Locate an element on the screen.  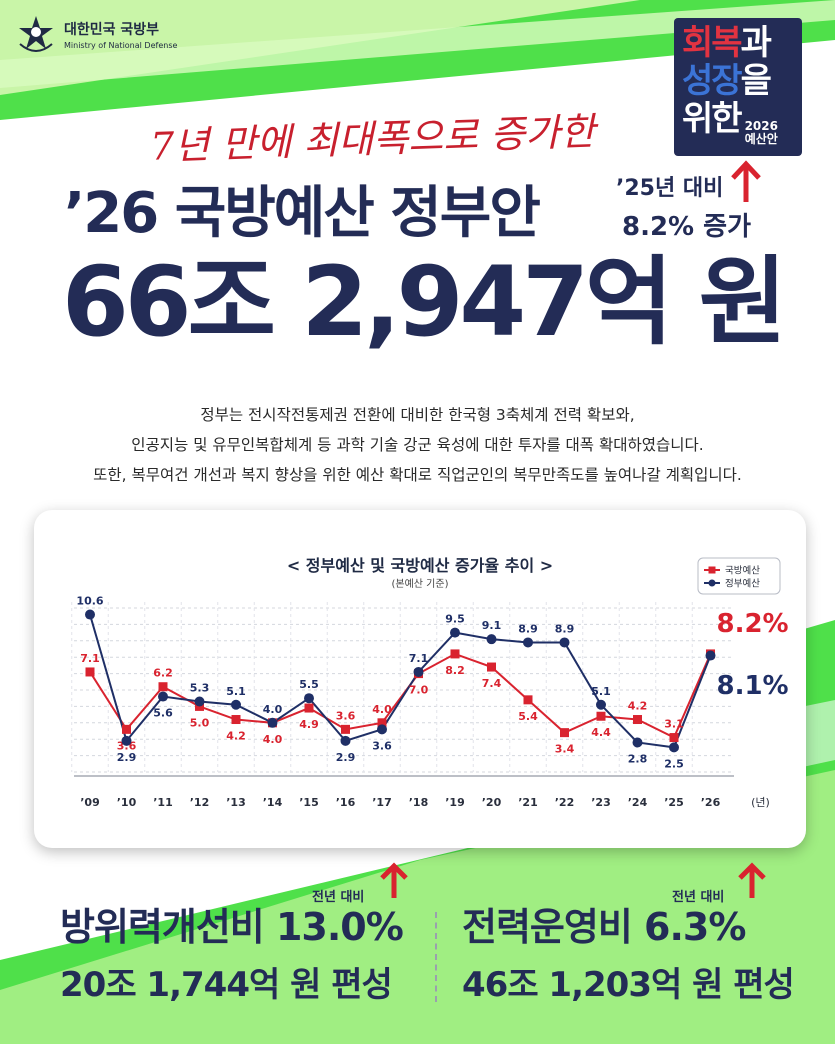
x-tick-label: ’12 is located at coordinates (200, 802).